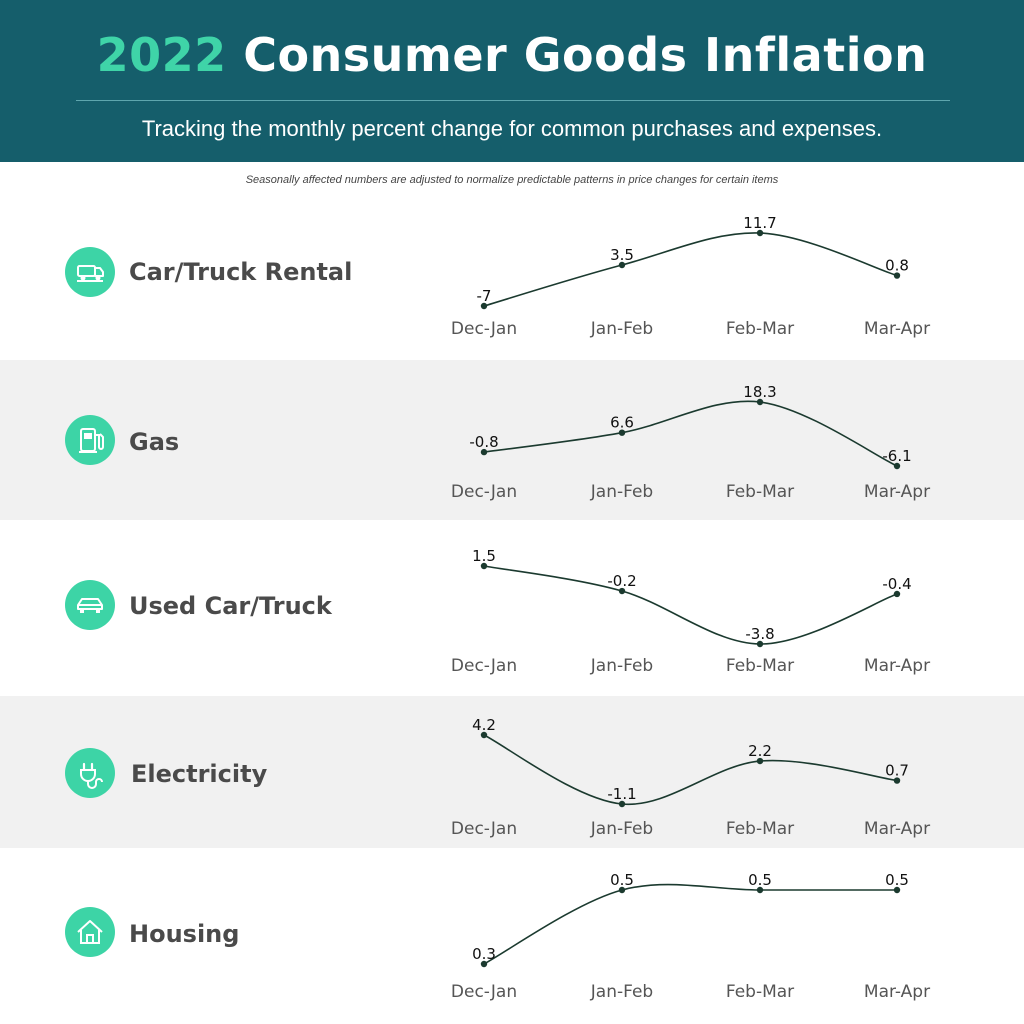 The width and height of the screenshot is (1024, 1024). What do you see at coordinates (690, 924) in the screenshot?
I see `series-line-housing` at bounding box center [690, 924].